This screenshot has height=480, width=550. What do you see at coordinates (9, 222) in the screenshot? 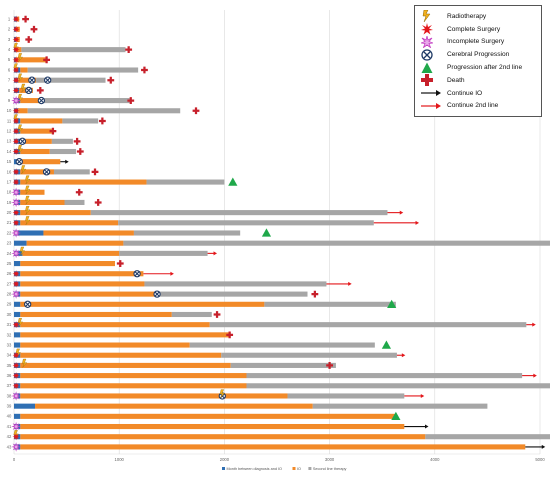
I see `patient-label: 21` at bounding box center [9, 222].